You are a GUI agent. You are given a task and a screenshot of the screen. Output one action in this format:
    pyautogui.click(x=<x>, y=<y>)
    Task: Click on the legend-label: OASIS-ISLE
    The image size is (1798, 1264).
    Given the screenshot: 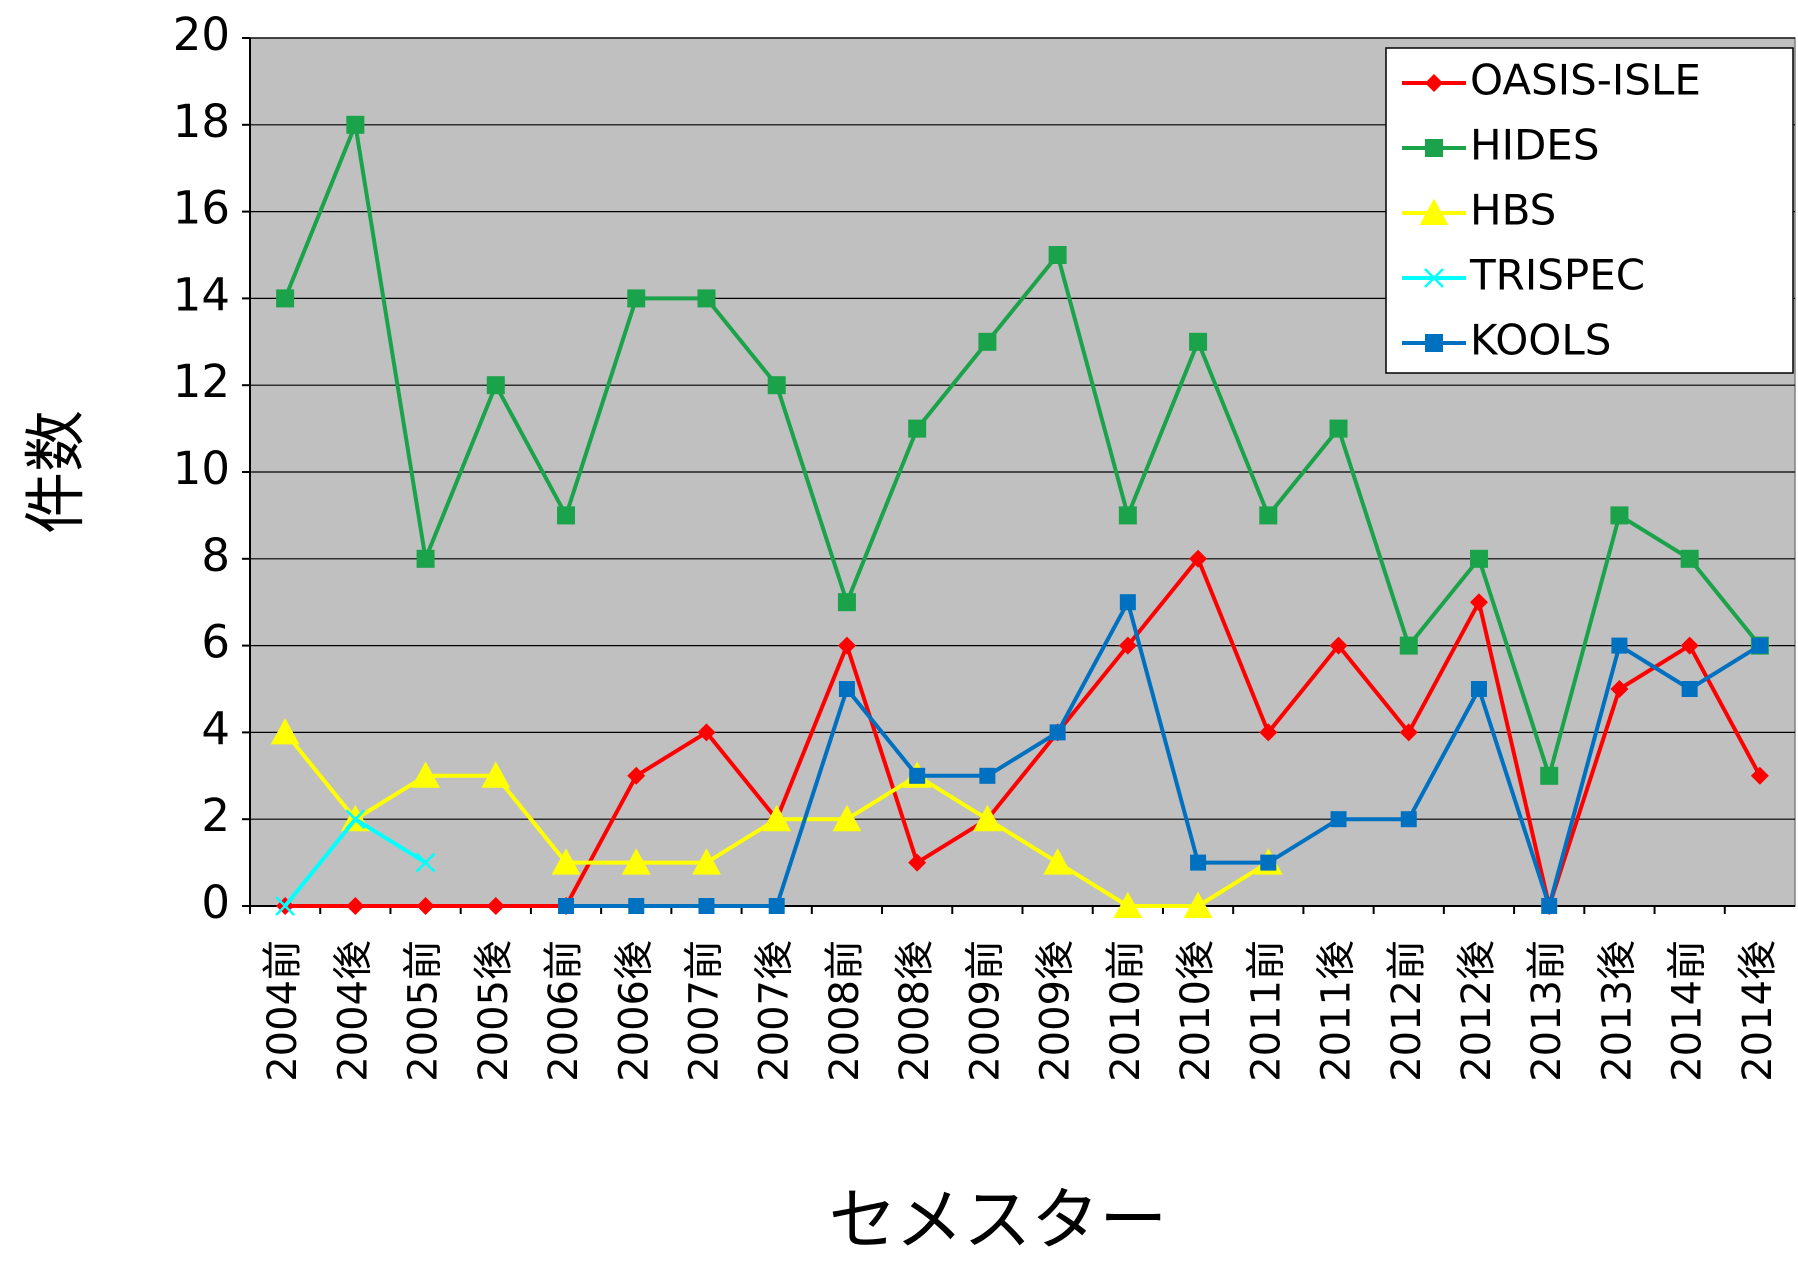 What is the action you would take?
    pyautogui.click(x=1585, y=80)
    